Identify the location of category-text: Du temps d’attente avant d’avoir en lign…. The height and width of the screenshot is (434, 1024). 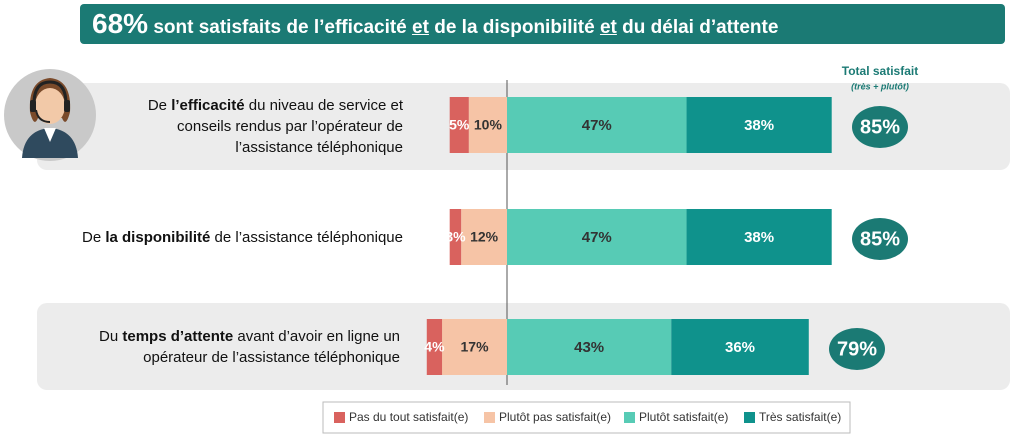
(230, 347).